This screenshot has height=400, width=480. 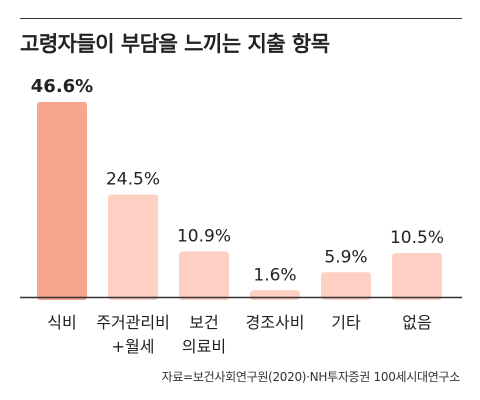 I want to click on category-label-0-line-0: 식비, so click(x=61, y=322).